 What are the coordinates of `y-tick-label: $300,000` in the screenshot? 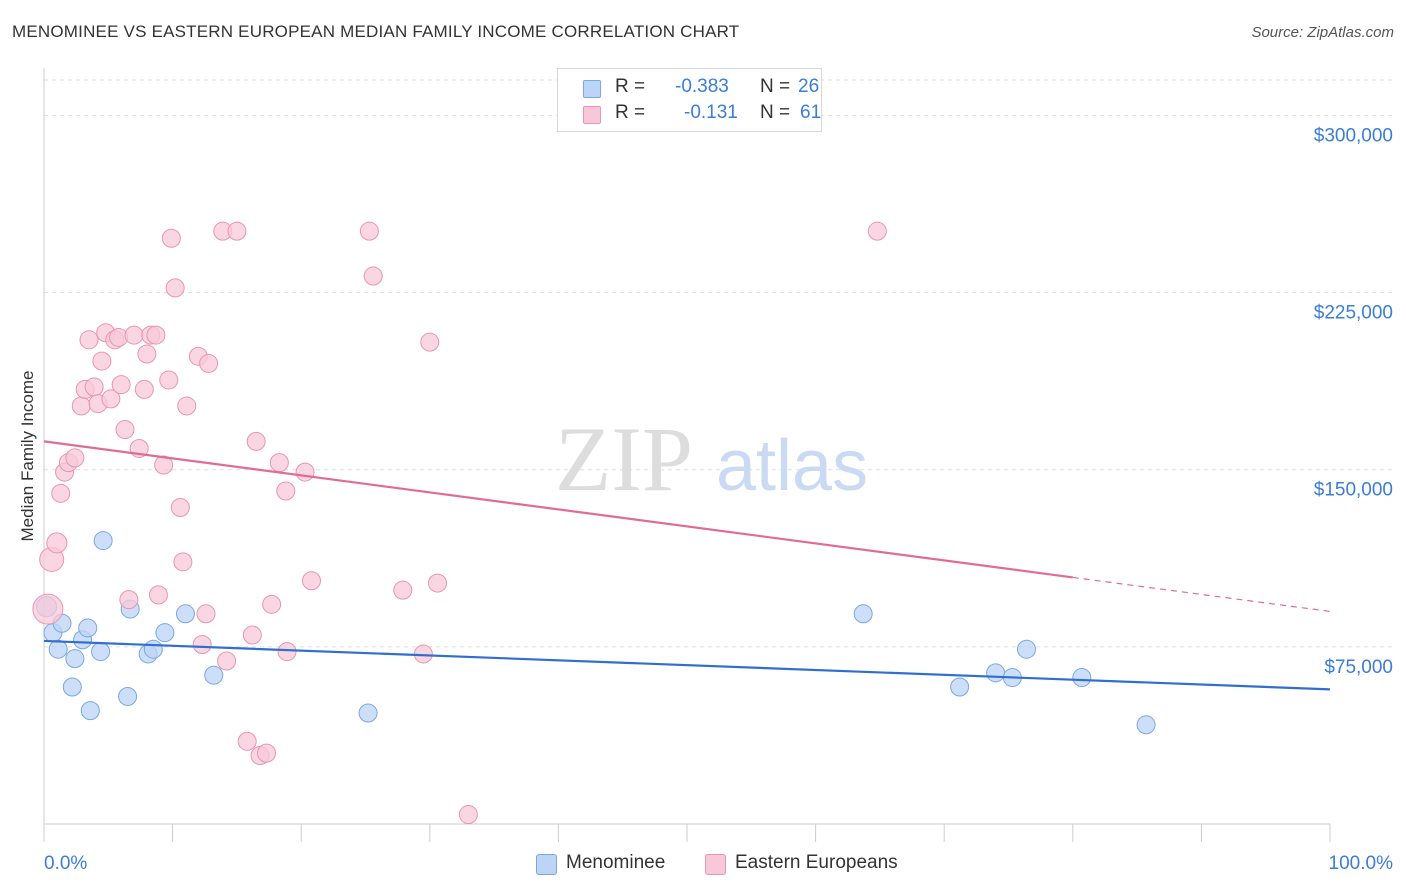 It's located at (1353, 135).